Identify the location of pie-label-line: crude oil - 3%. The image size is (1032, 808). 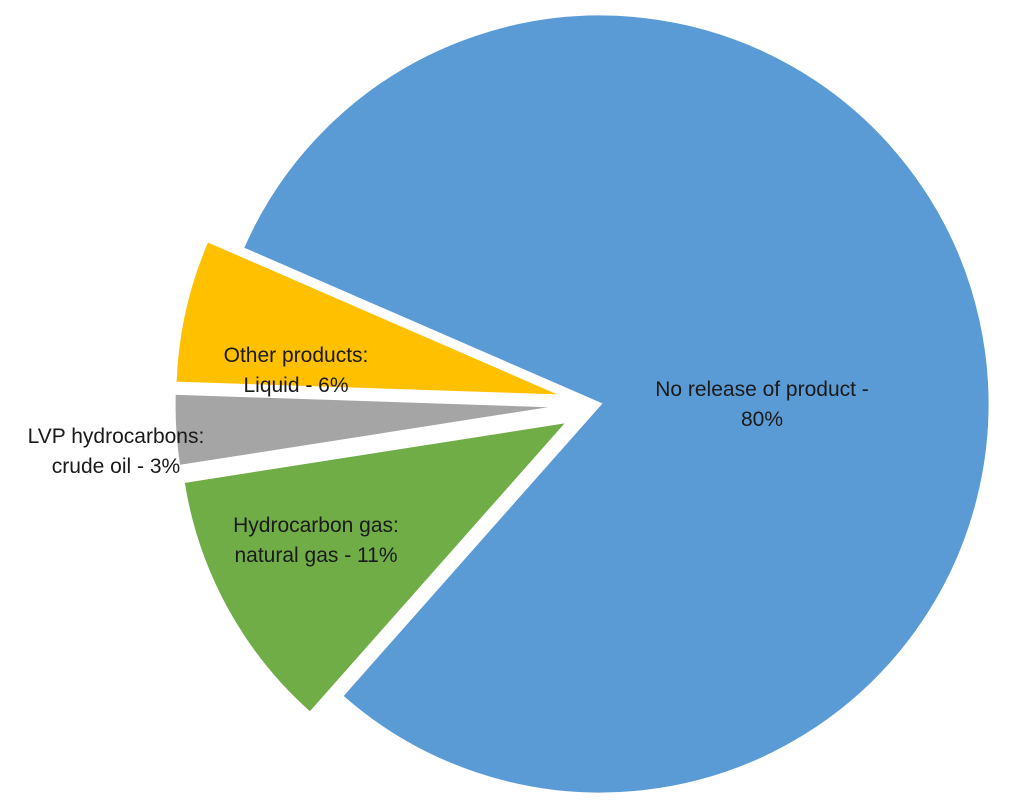
(116, 466).